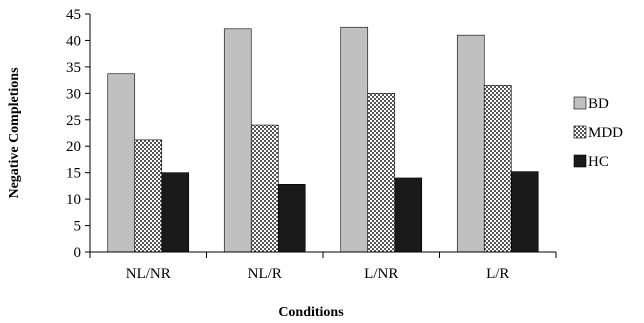  I want to click on bar-hc-nl-nr, so click(175, 212).